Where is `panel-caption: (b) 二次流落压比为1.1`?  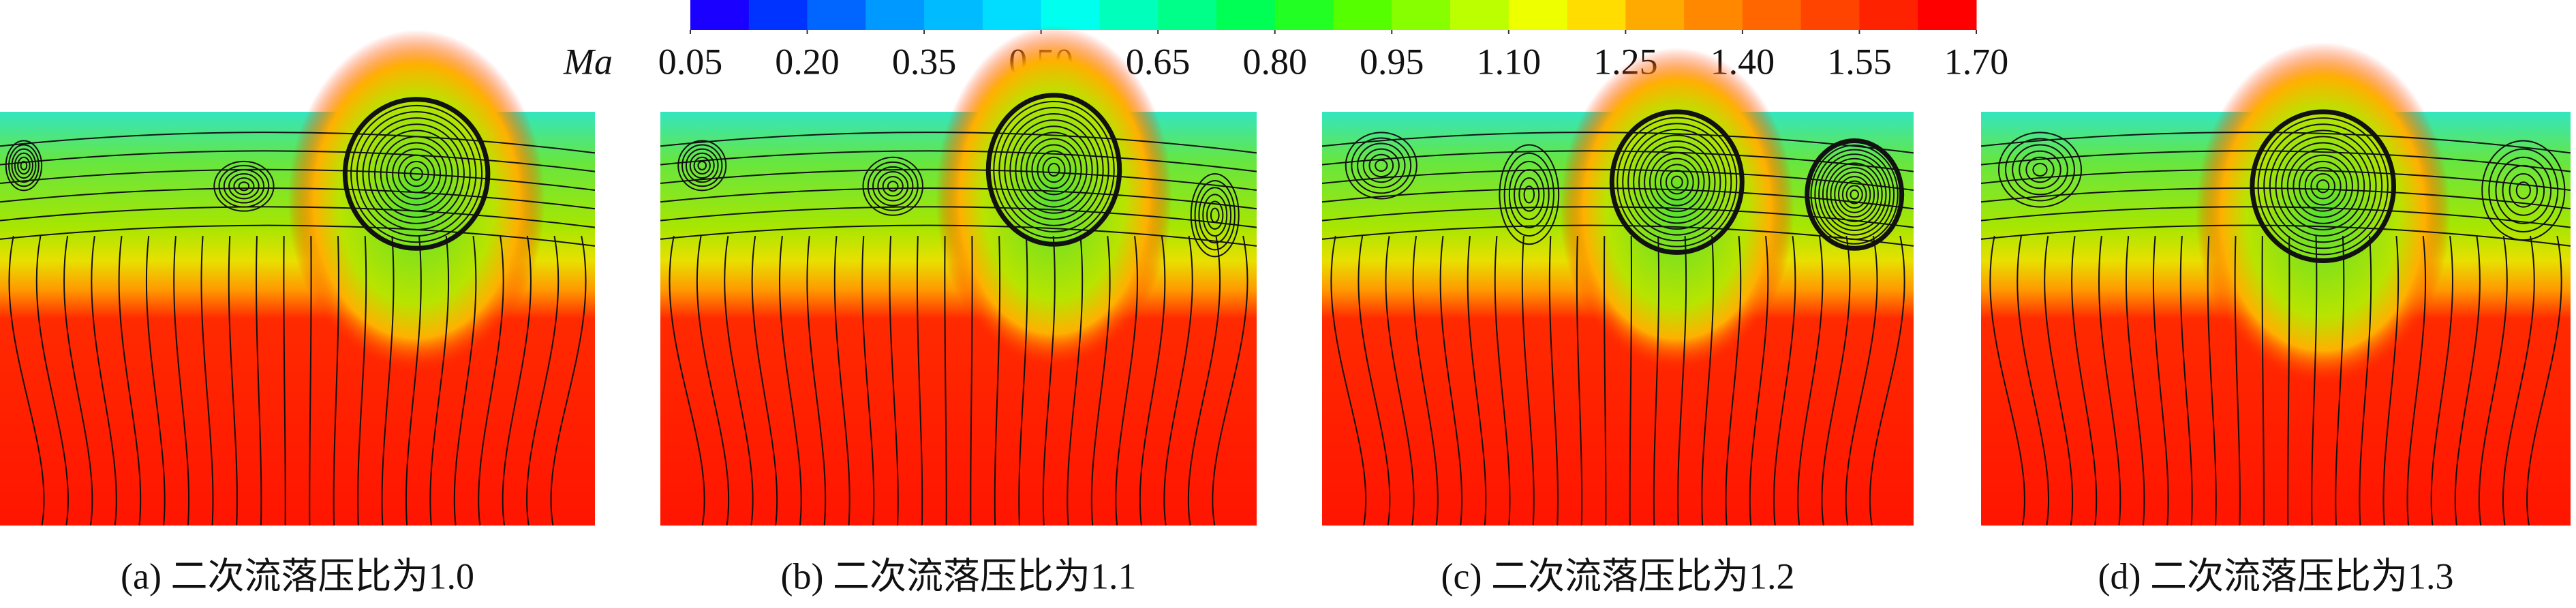
panel-caption: (b) 二次流落压比为1.1 is located at coordinates (959, 576).